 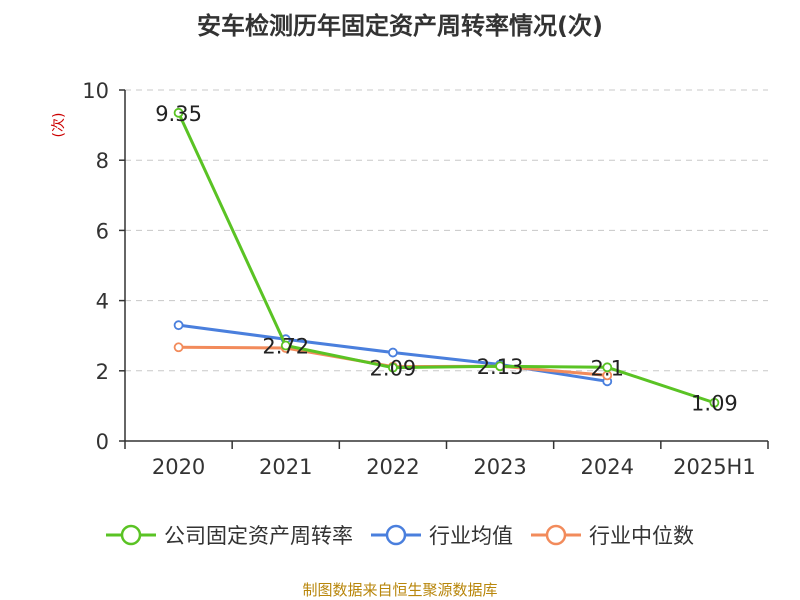 I want to click on y-axis-label: (次), so click(x=59, y=125).